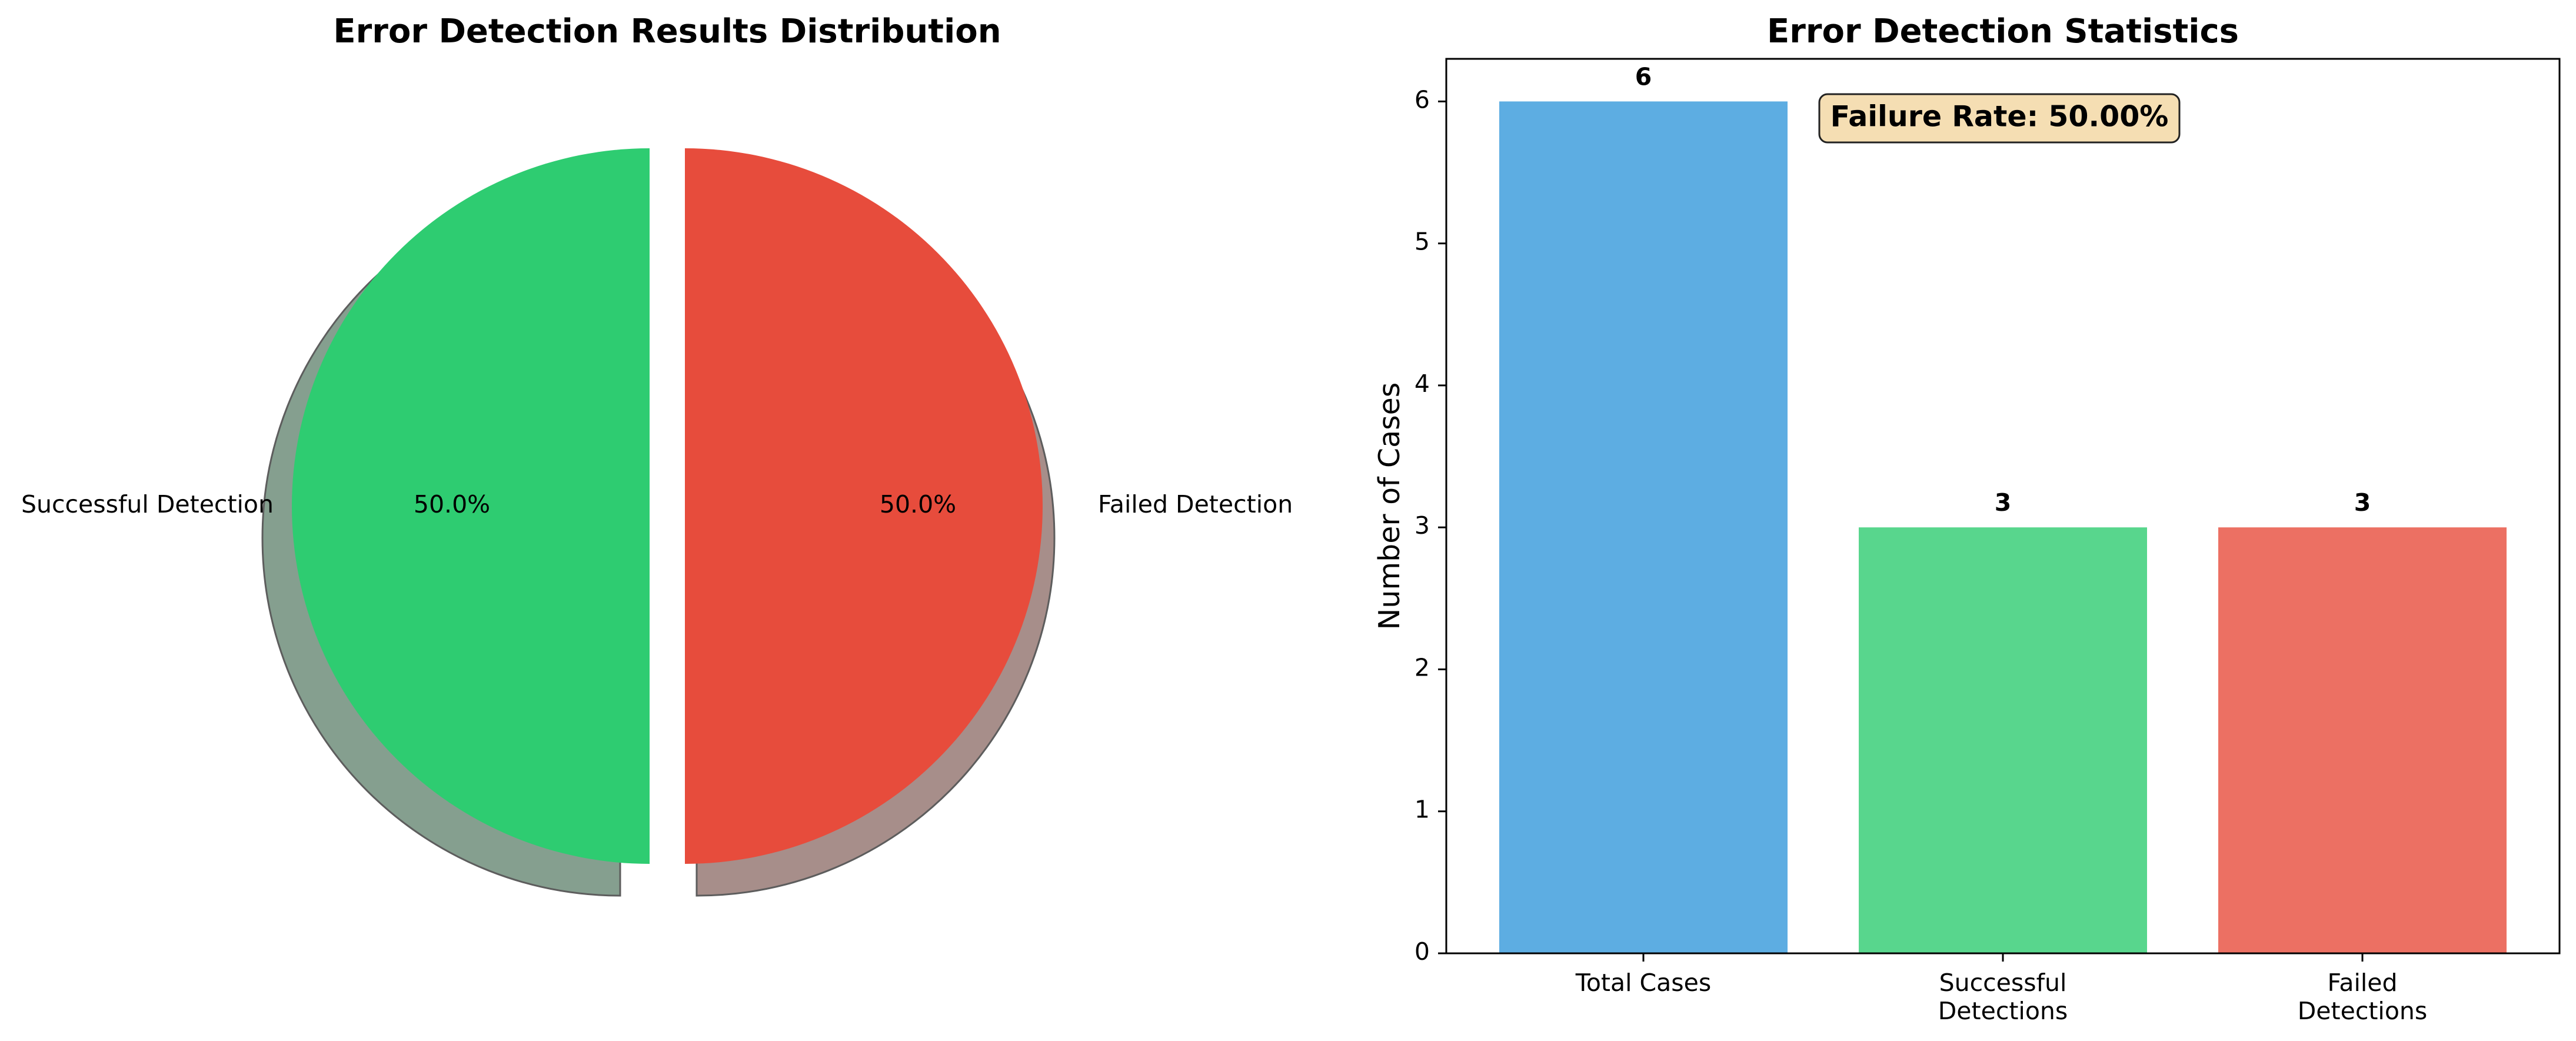 The image size is (2576, 1041). I want to click on annotation-box, so click(1999, 118).